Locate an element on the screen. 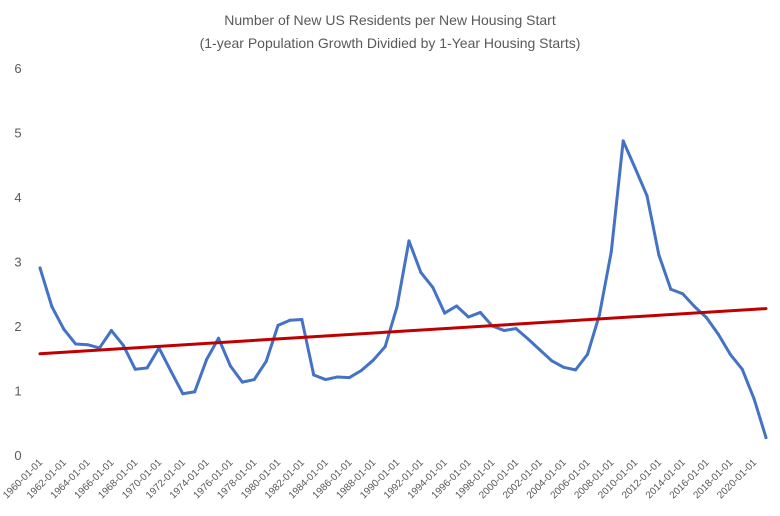 Image resolution: width=780 pixels, height=516 pixels. y-tick-label: 2 is located at coordinates (17, 326).